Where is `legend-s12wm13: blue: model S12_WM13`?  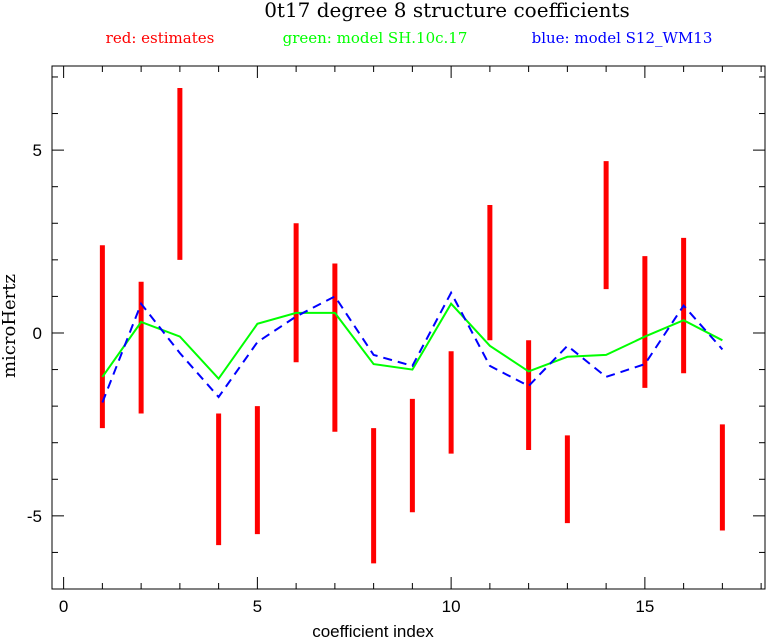 legend-s12wm13: blue: model S12_WM13 is located at coordinates (622, 38).